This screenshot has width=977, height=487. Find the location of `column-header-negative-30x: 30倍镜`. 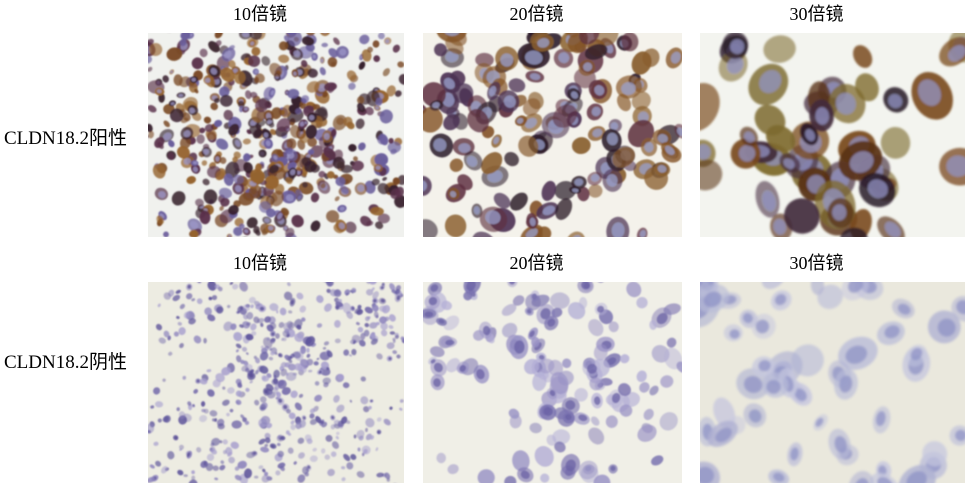

column-header-negative-30x: 30倍镜 is located at coordinates (816, 263).